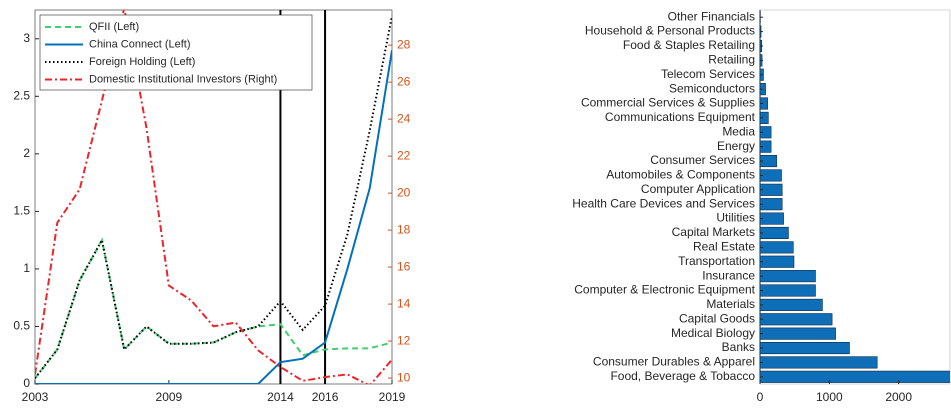 The image size is (951, 414). What do you see at coordinates (668, 103) in the screenshot?
I see `y-tick-label: Commercial Services & Supplies` at bounding box center [668, 103].